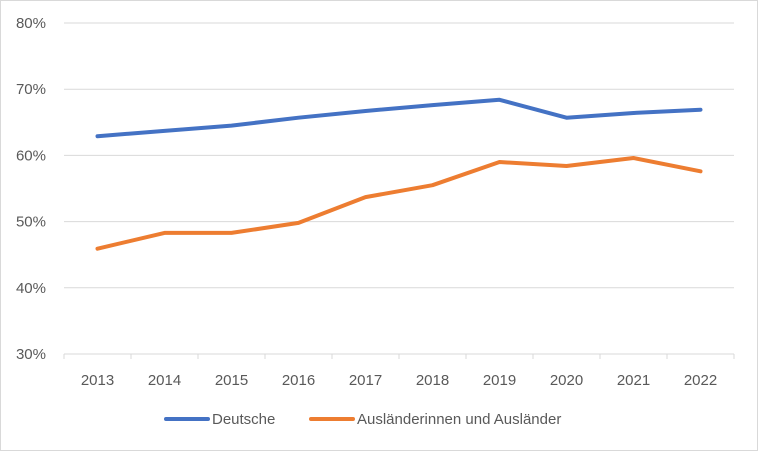 The height and width of the screenshot is (451, 758). Describe the element at coordinates (459, 419) in the screenshot. I see `legend-label: Ausländerinnen und Ausländer` at that location.